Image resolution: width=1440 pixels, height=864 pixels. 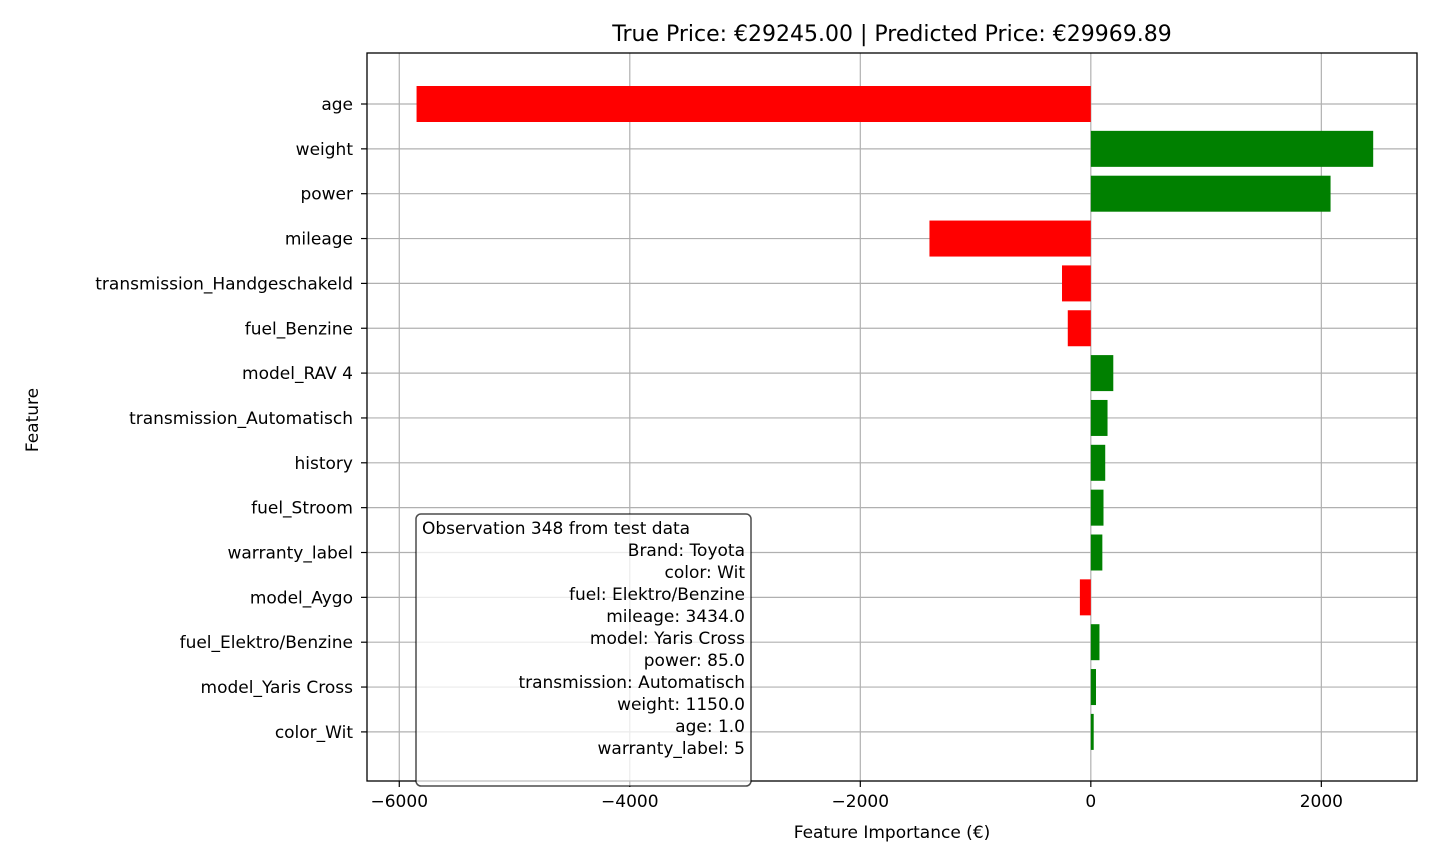 I want to click on x-tick-label: −4000, so click(x=630, y=802).